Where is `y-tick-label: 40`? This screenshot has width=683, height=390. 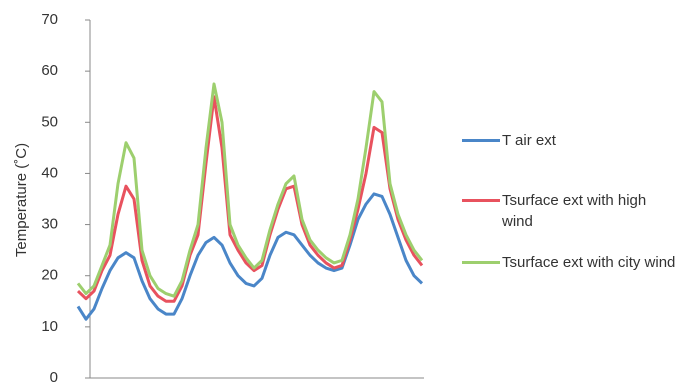
y-tick-label: 40 is located at coordinates (49, 172).